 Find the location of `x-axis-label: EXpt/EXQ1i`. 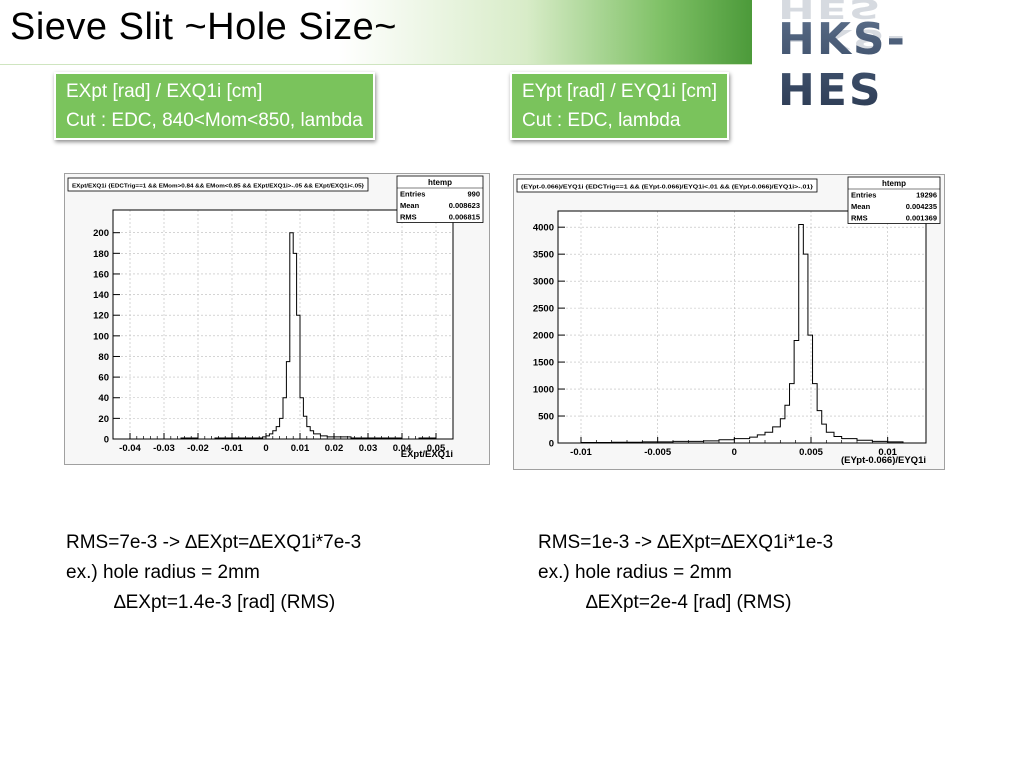

x-axis-label: EXpt/EXQ1i is located at coordinates (427, 454).